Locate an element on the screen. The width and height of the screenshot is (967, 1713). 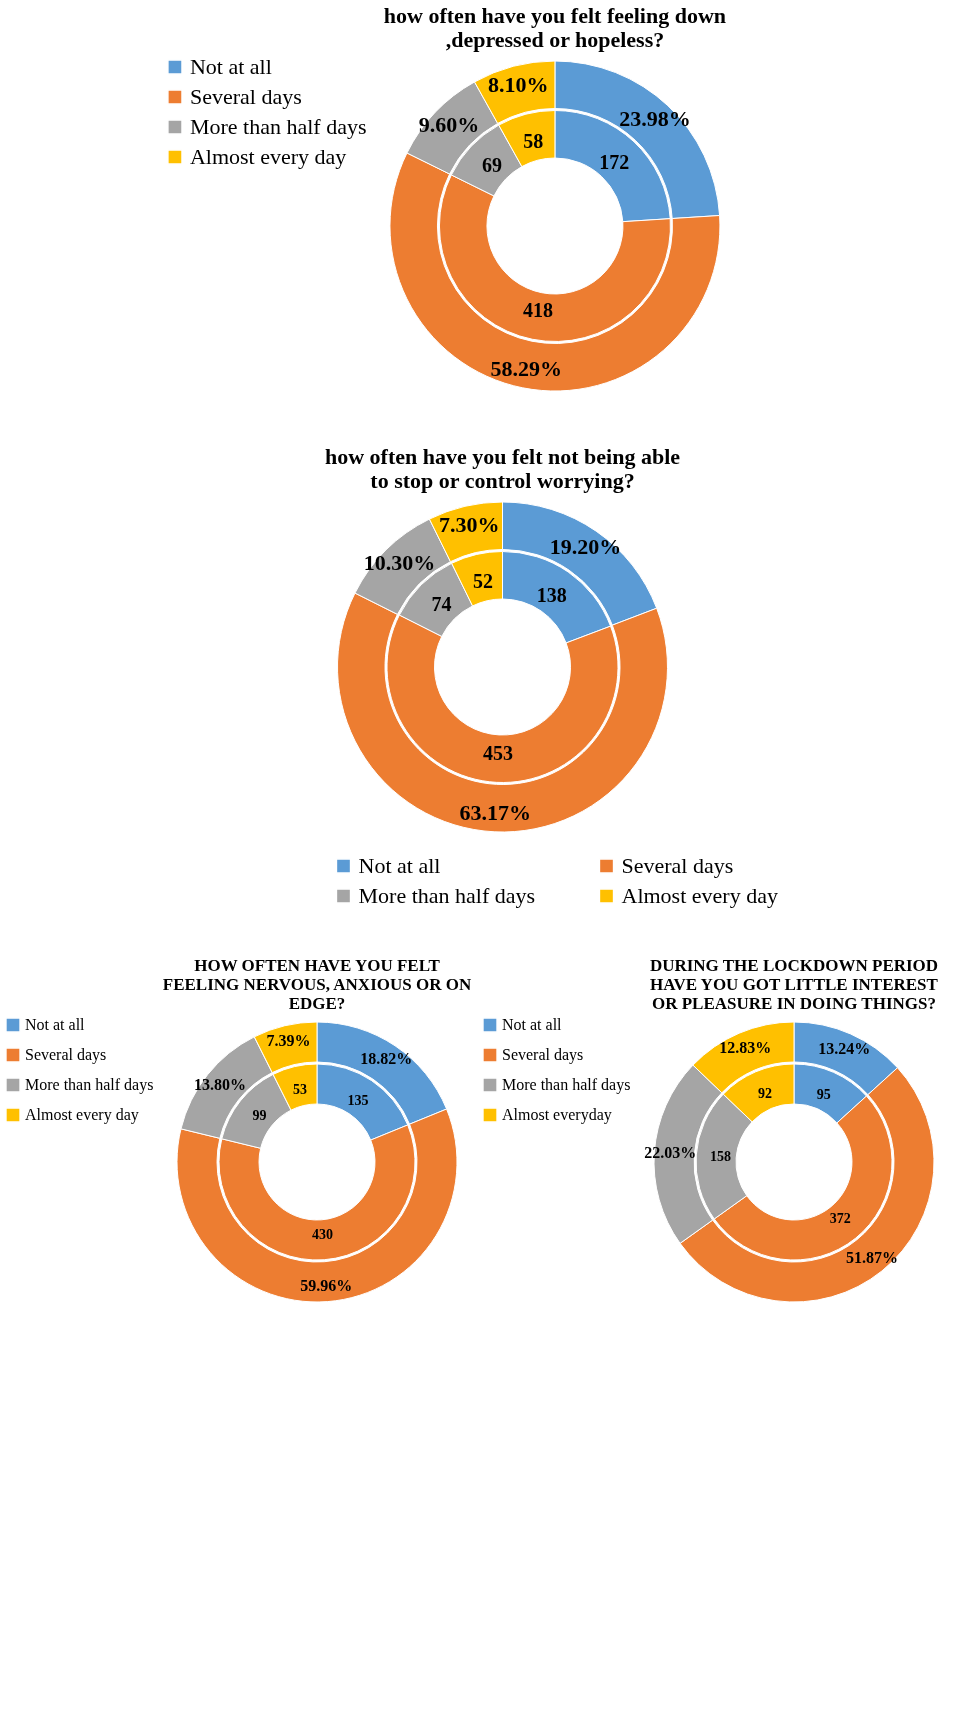
data-label: 158 is located at coordinates (721, 1156).